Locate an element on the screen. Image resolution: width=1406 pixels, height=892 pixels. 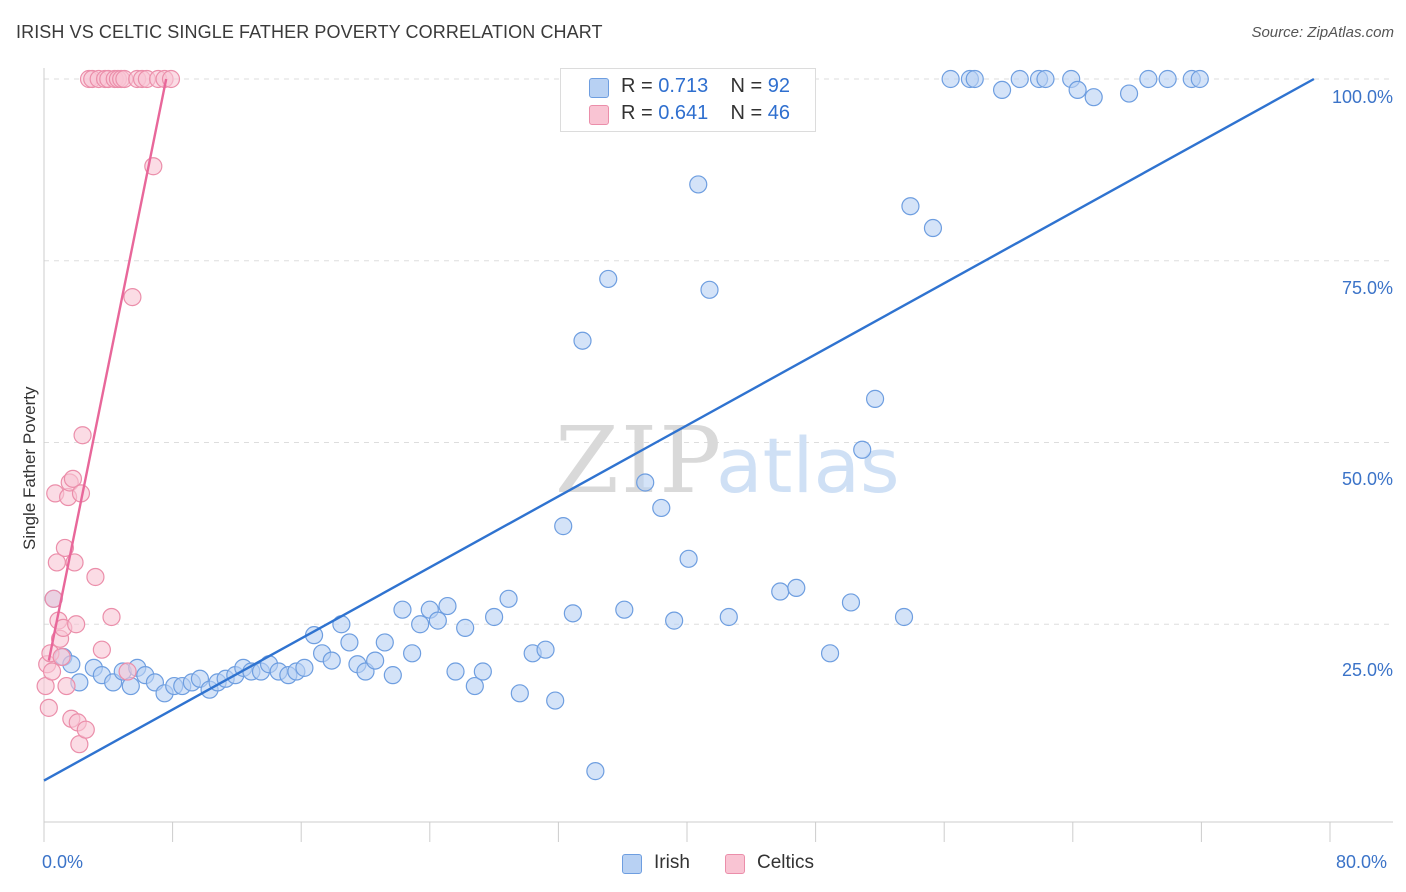
correlation-legend: R = 0.713 N = 92 R = 0.641 N = 46 is located at coordinates (688, 100).